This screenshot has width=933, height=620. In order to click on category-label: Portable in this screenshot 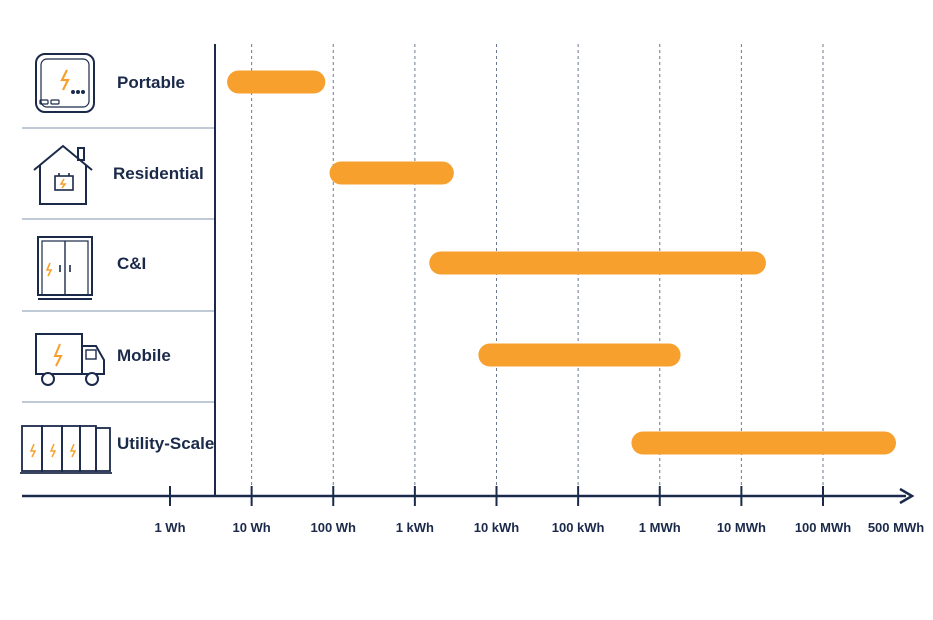, I will do `click(151, 82)`.